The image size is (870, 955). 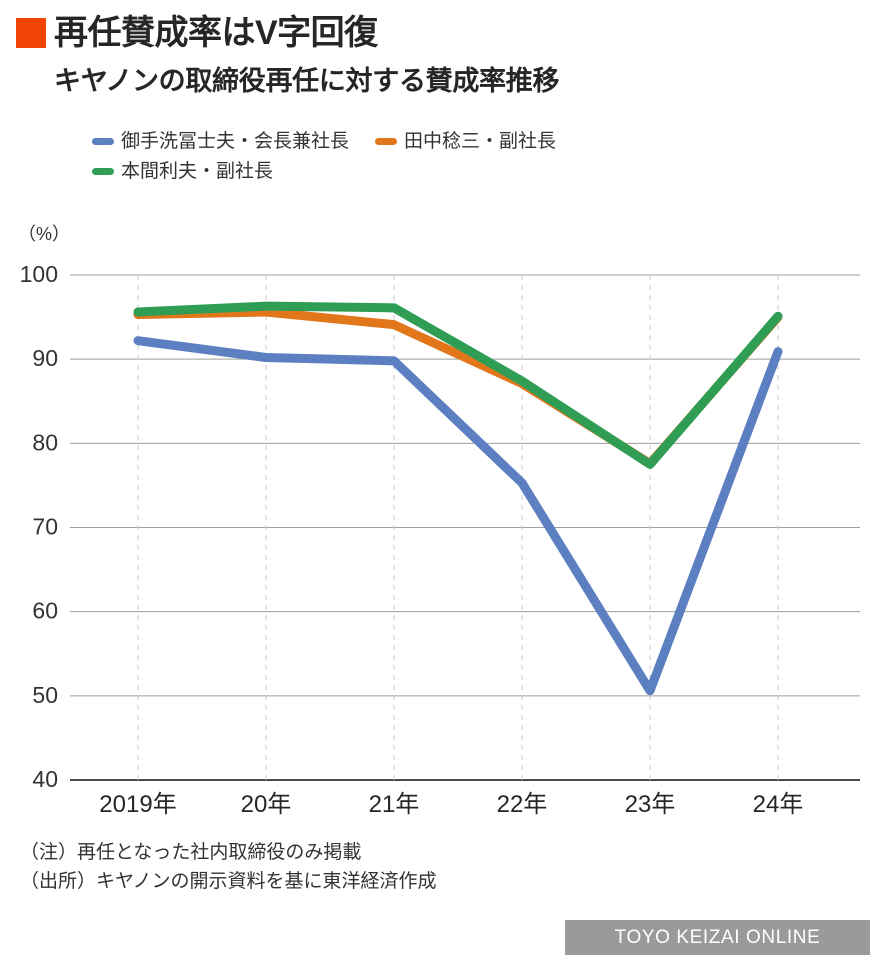 I want to click on y-tick-label: 70, so click(x=45, y=527).